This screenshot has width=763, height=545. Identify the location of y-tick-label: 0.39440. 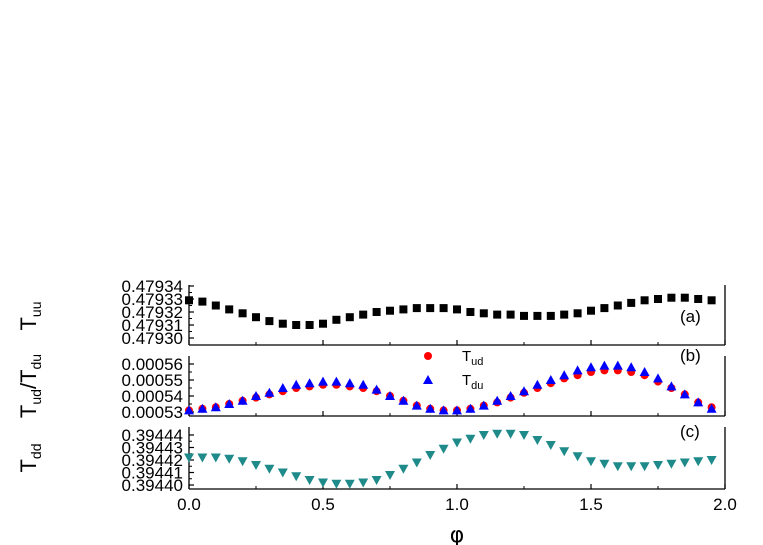
(152, 485).